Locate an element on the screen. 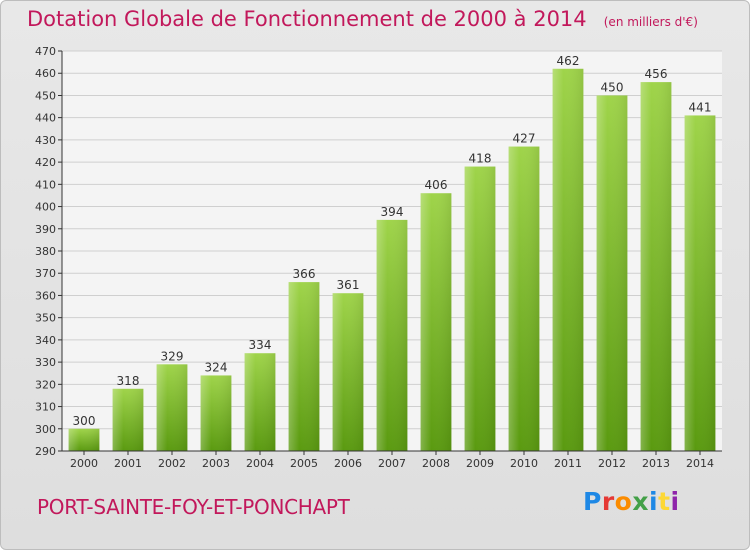 This screenshot has height=550, width=750. x-tick-label-2013: 2013 is located at coordinates (656, 463).